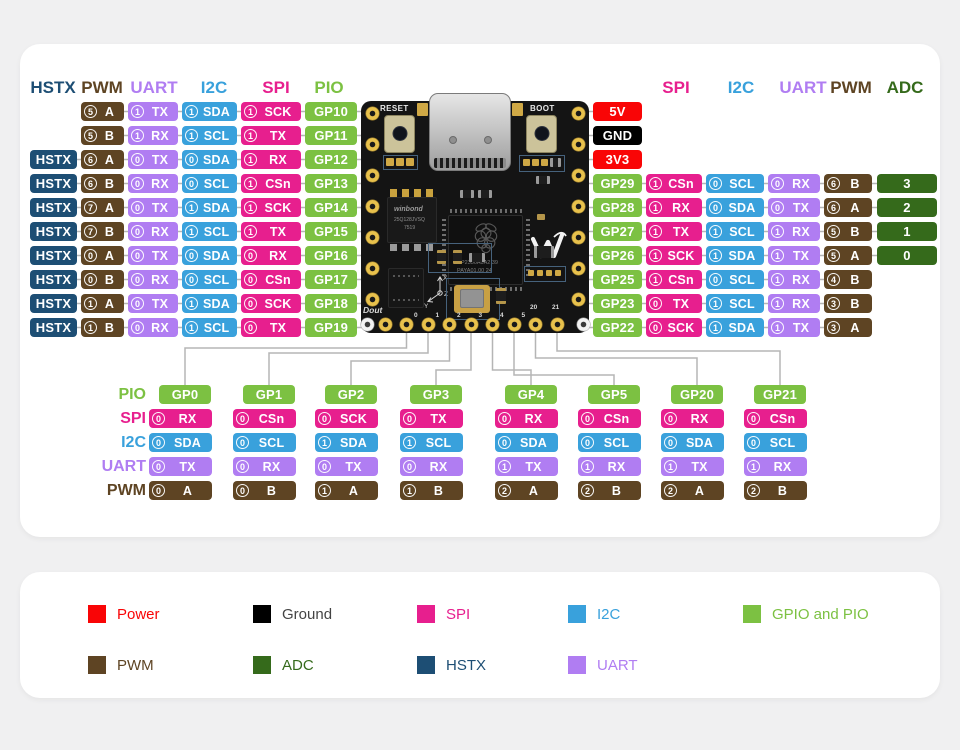 This screenshot has height=750, width=960. I want to click on pin-gp11-gpio-label: GP11, so click(331, 135).